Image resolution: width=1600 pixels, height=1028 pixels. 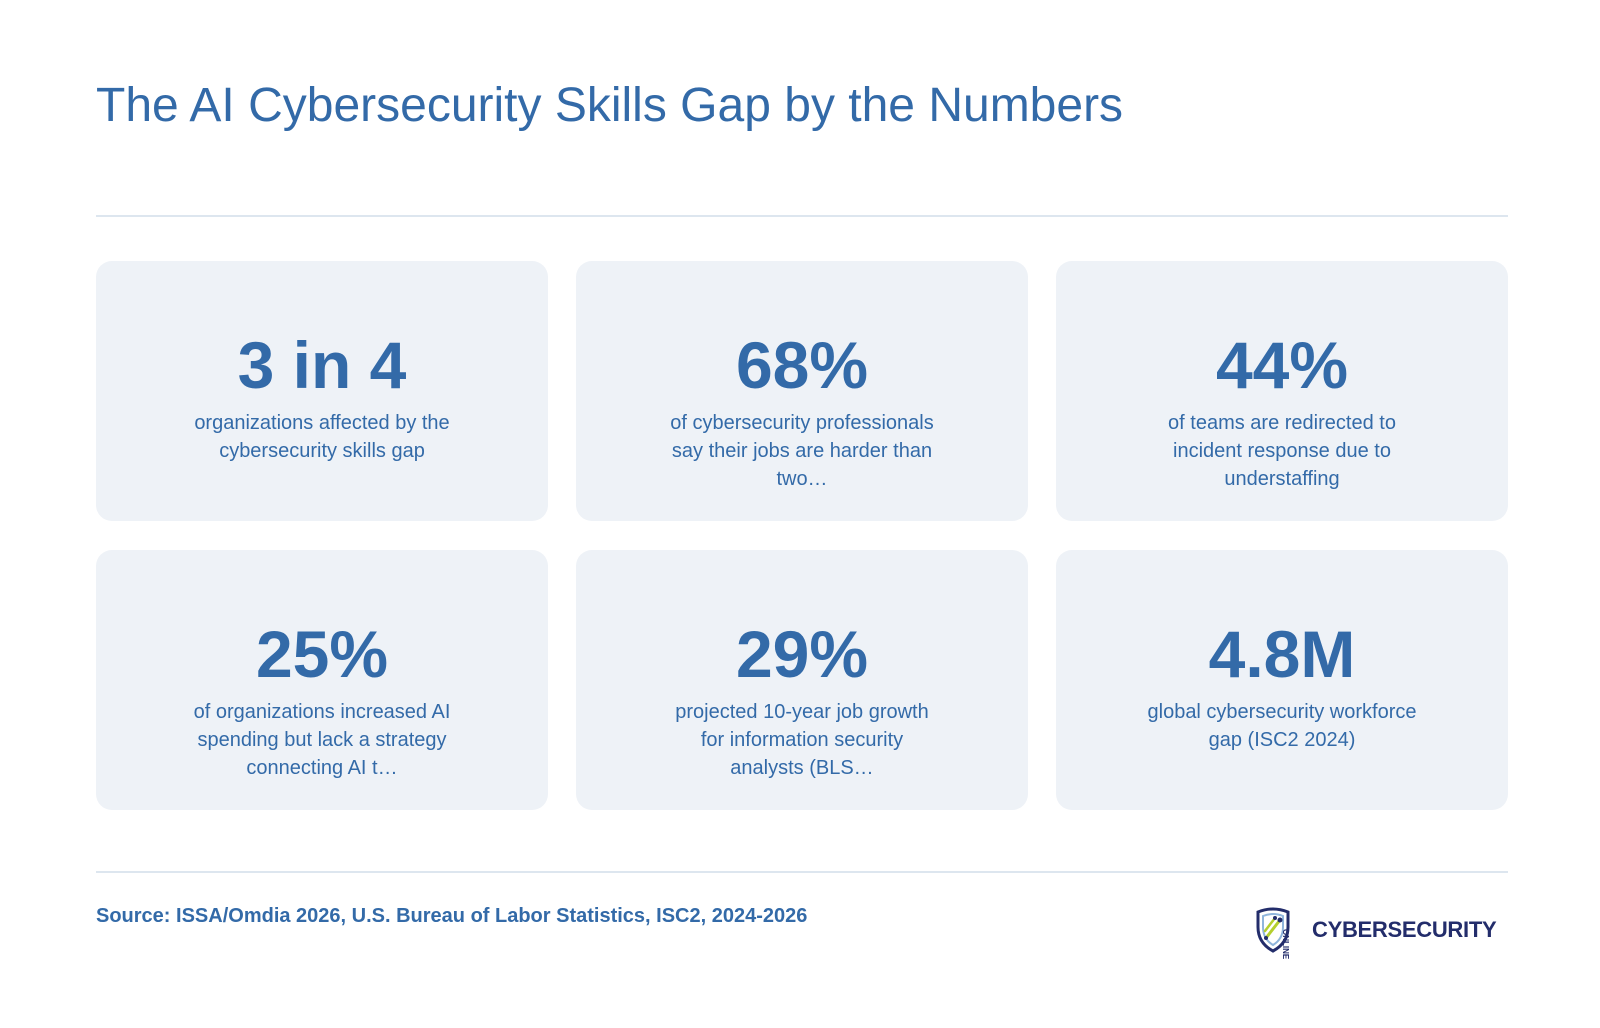 What do you see at coordinates (802, 365) in the screenshot?
I see `stat-value: 68%` at bounding box center [802, 365].